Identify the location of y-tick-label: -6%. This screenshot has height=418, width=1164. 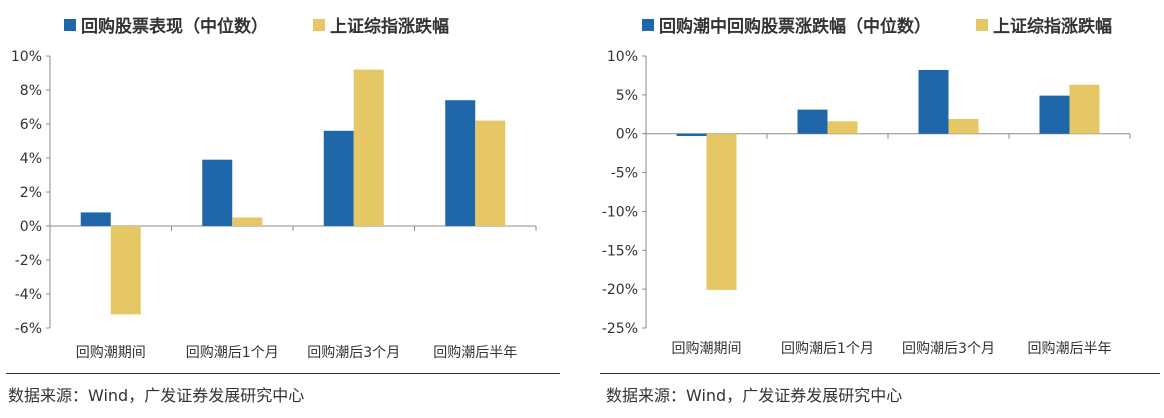
(28, 329).